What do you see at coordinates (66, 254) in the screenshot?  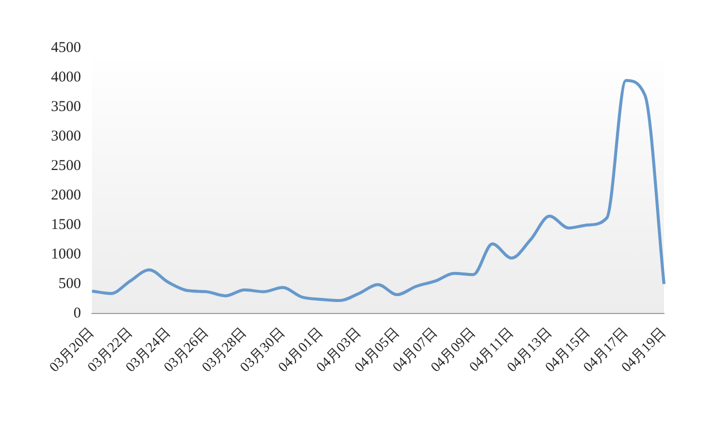 I see `y-tick-label: 1000` at bounding box center [66, 254].